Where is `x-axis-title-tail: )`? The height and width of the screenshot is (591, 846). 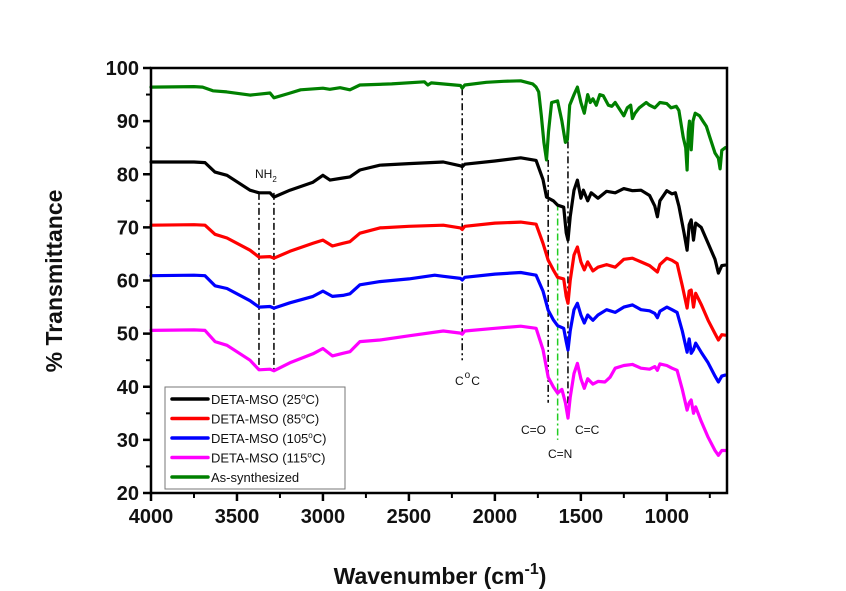 x-axis-title-tail: ) is located at coordinates (543, 576).